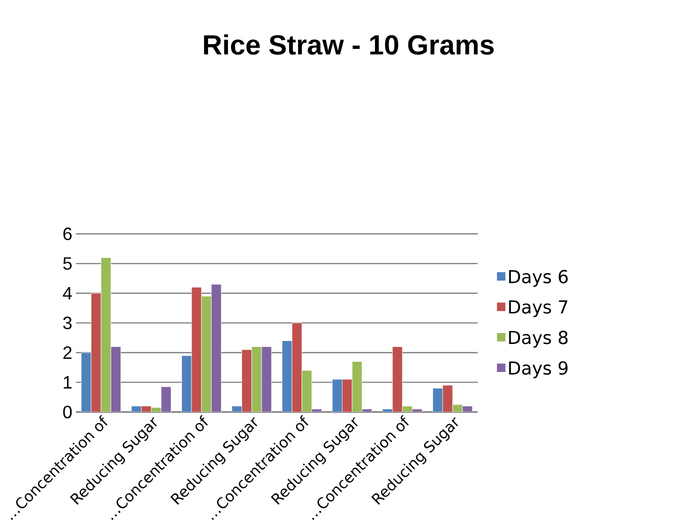 The height and width of the screenshot is (524, 688). Describe the element at coordinates (67, 233) in the screenshot. I see `y-tick-label: 6` at that location.